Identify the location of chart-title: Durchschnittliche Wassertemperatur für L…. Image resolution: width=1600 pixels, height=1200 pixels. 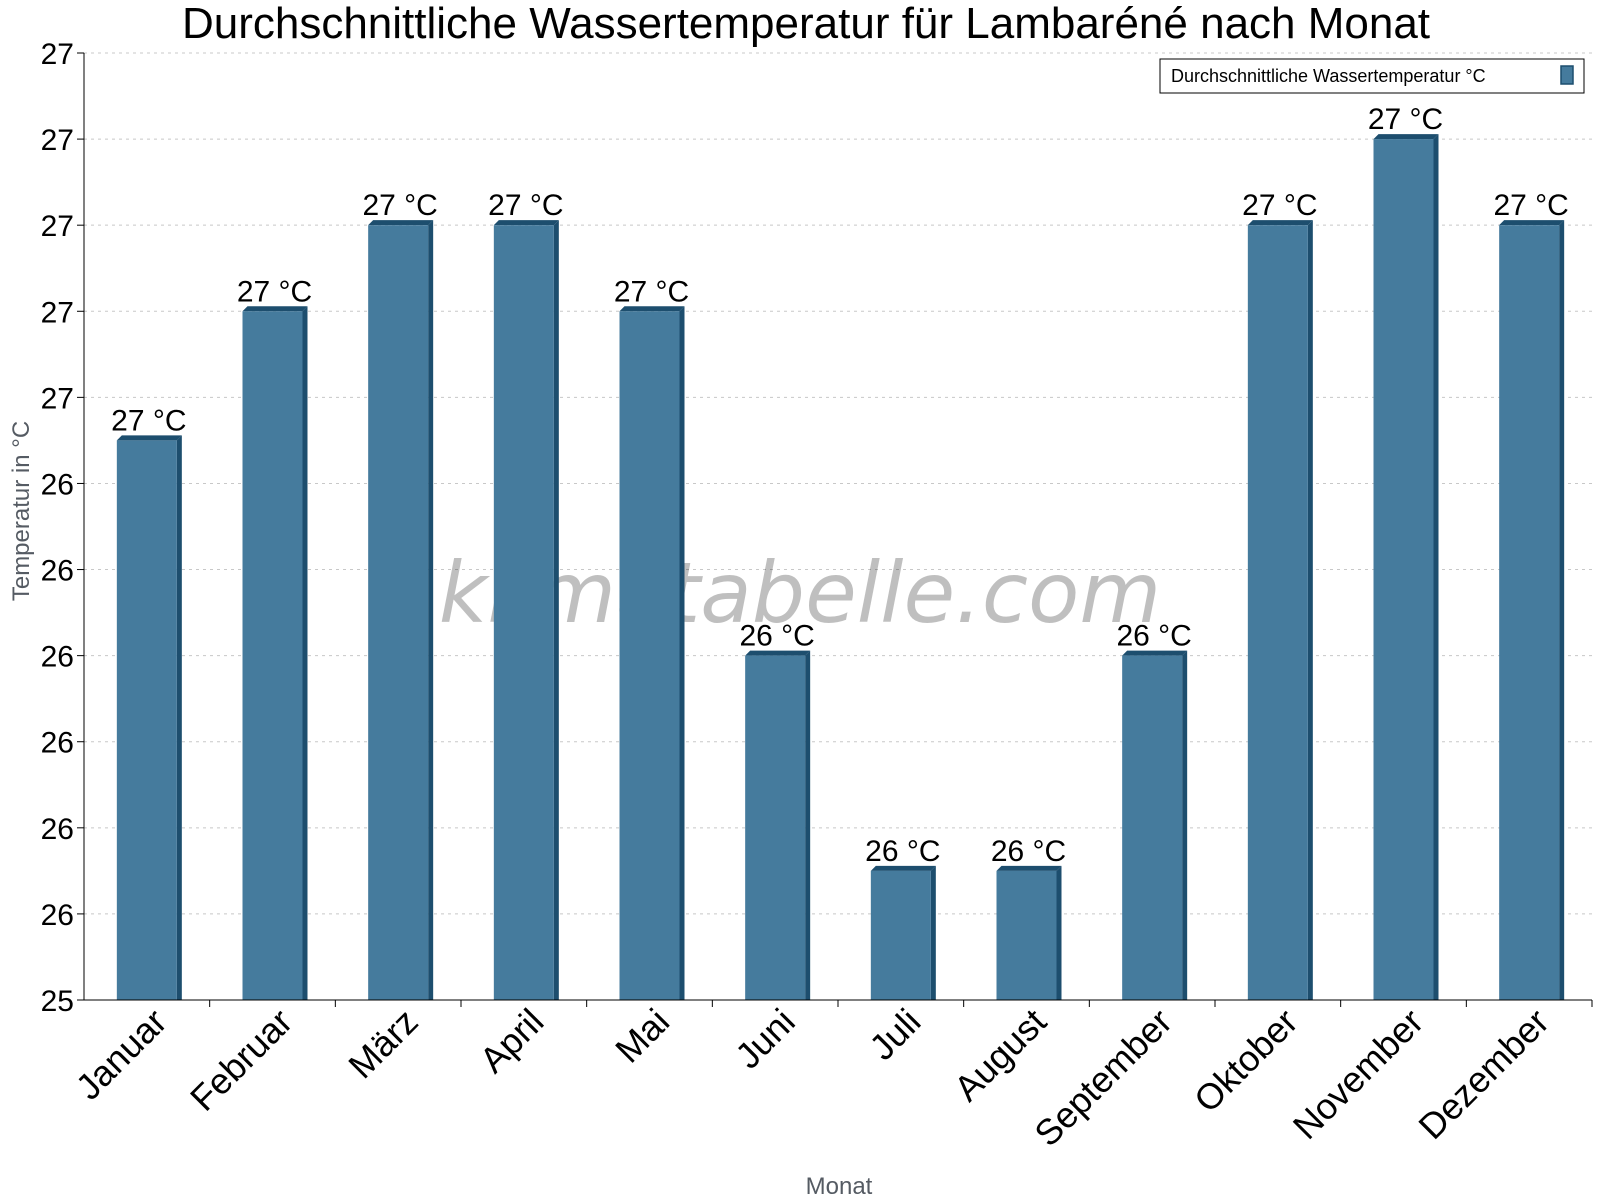
(806, 24).